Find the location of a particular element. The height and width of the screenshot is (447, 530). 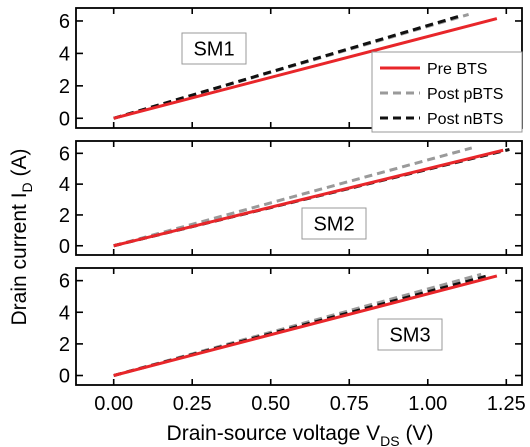

legend: Pre BTS Post pBTS Post nBTS is located at coordinates (447, 92).